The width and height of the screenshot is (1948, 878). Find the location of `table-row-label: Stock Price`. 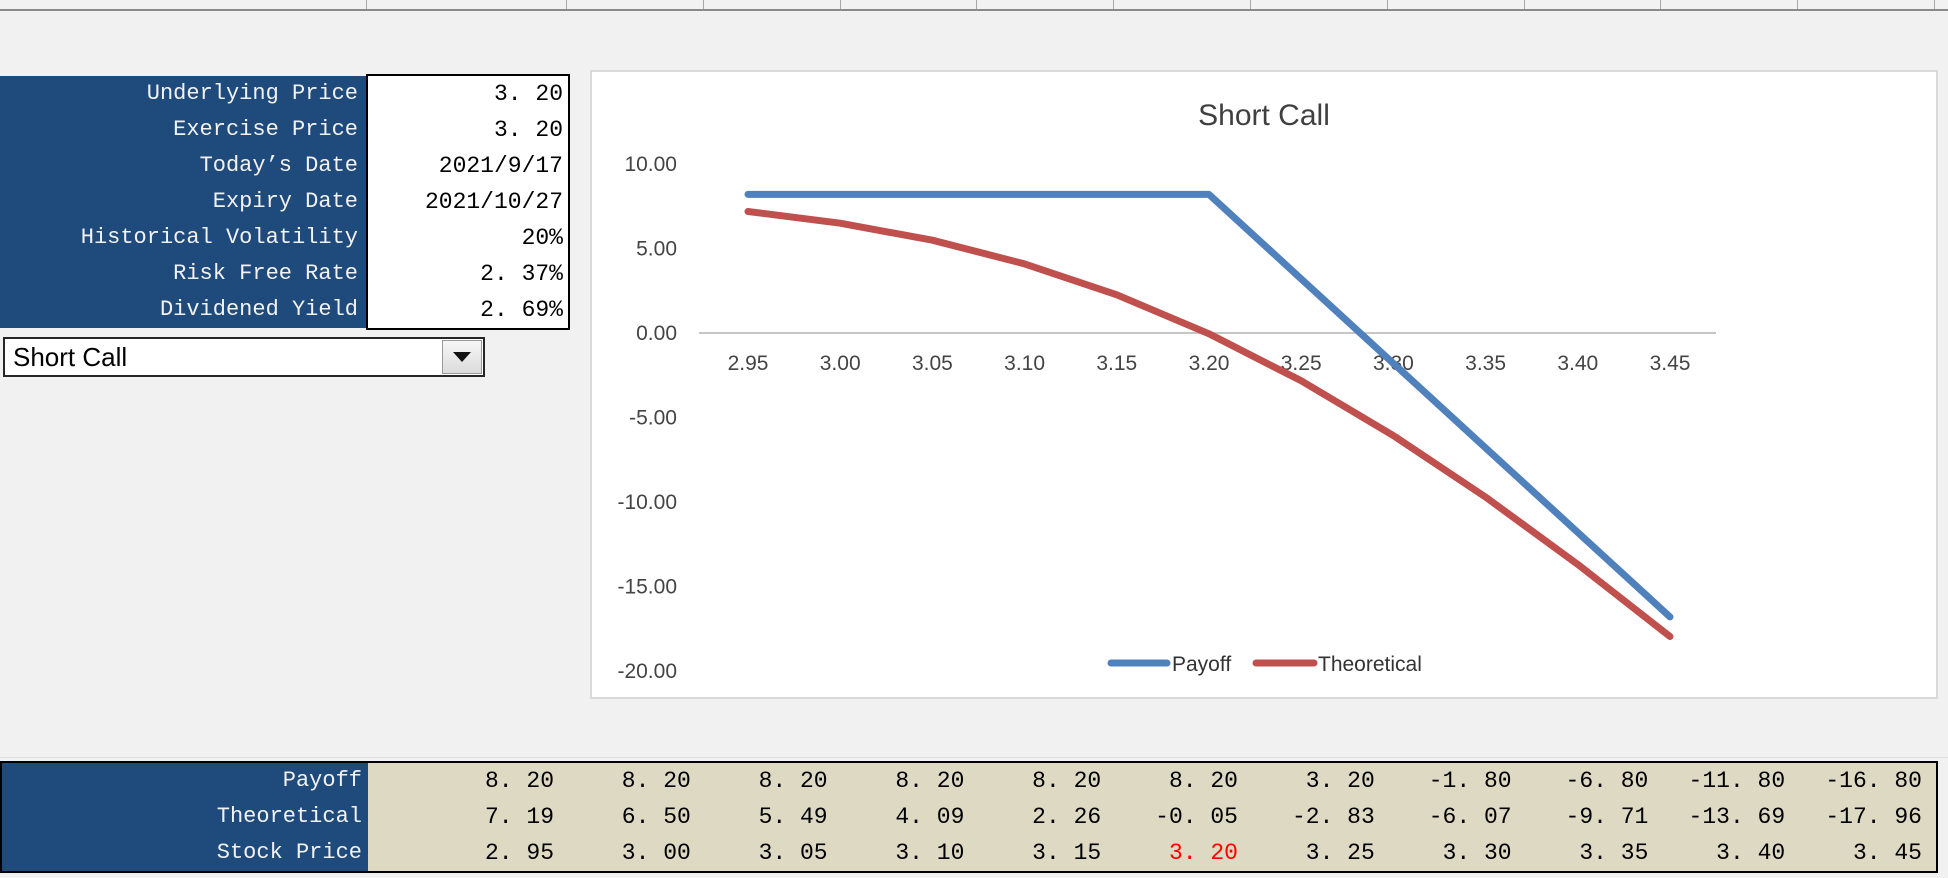

table-row-label: Stock Price is located at coordinates (185, 853).